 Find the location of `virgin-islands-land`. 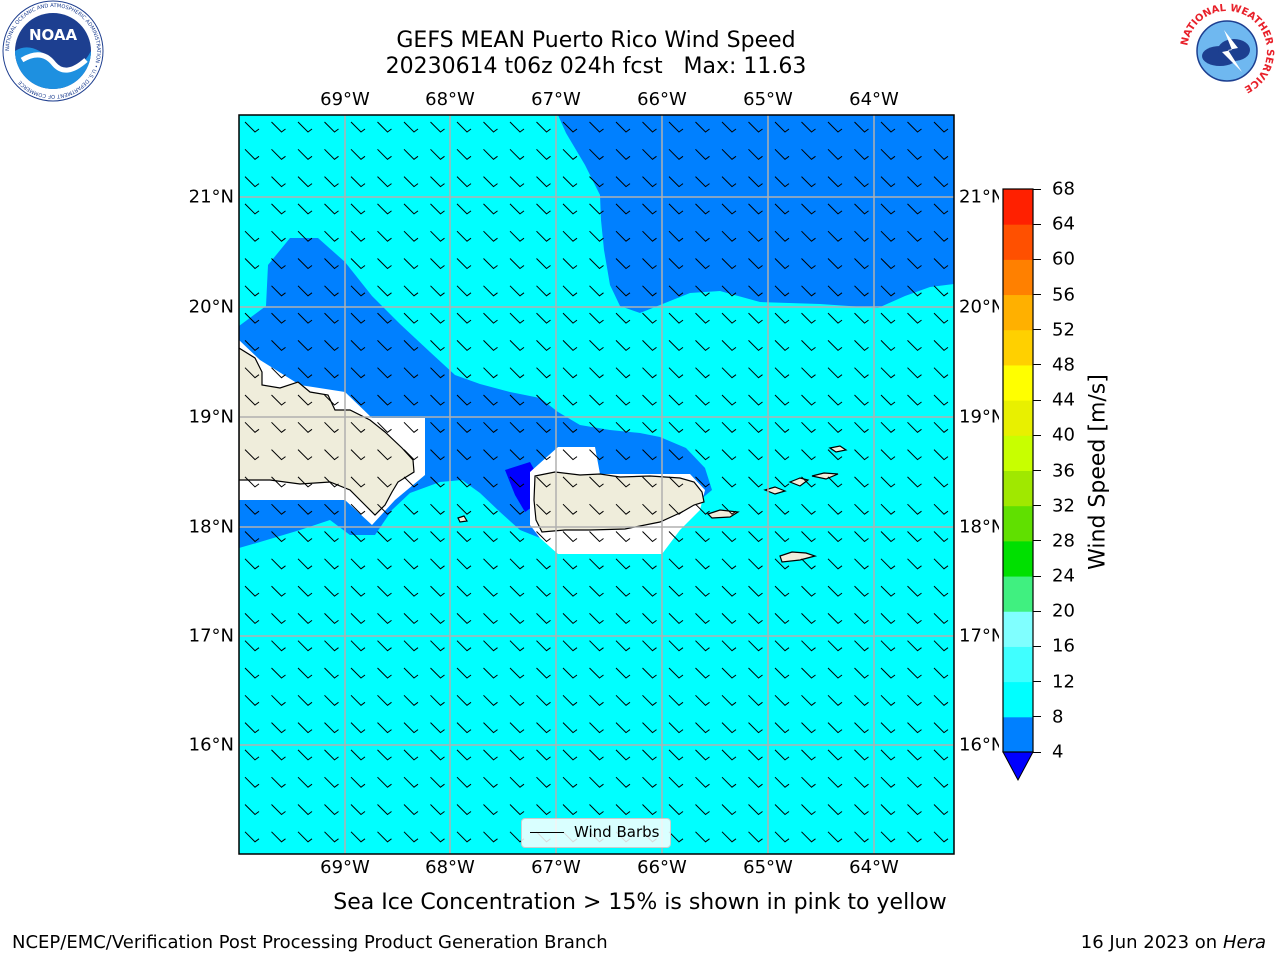

virgin-islands-land is located at coordinates (799, 482).